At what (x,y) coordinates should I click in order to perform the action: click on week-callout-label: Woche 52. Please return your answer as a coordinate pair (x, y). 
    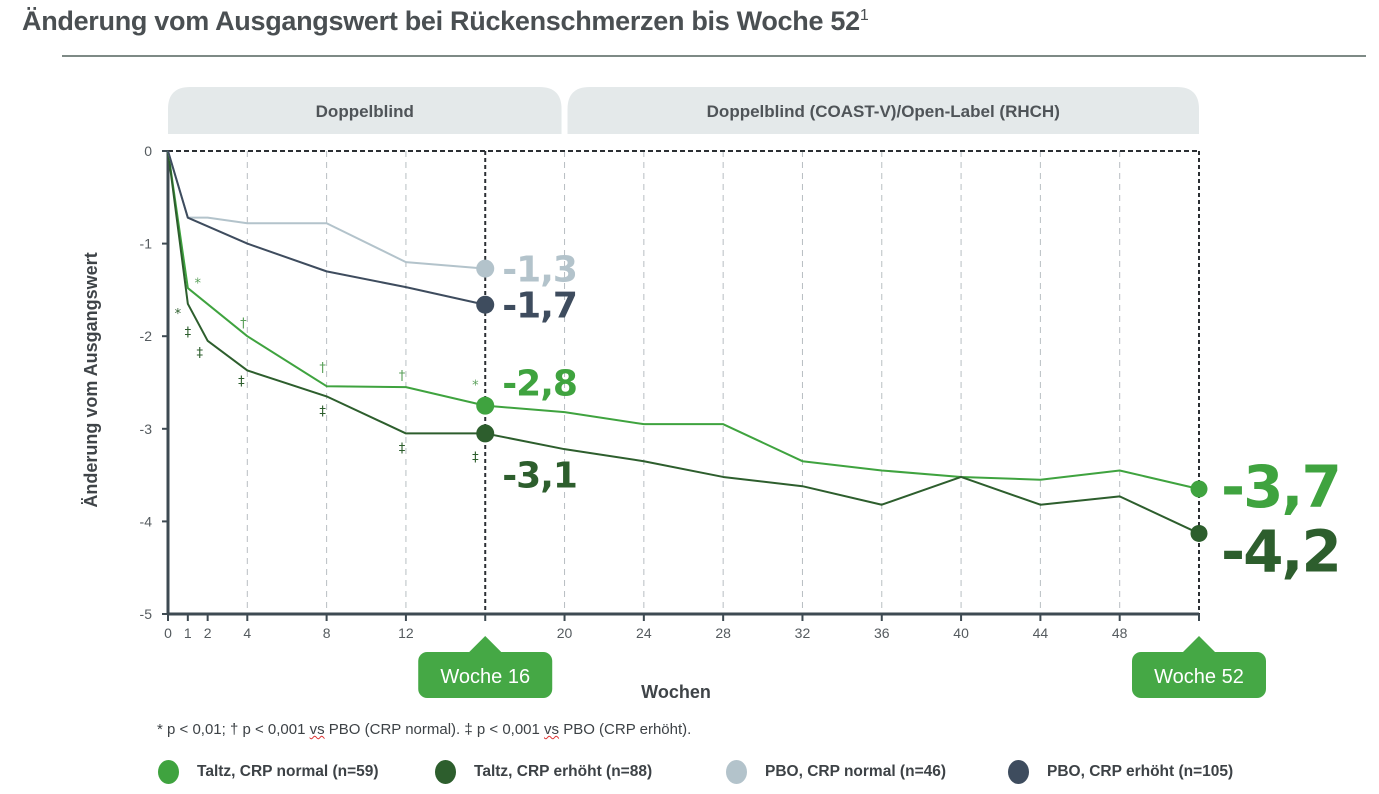
    Looking at the image, I should click on (1199, 677).